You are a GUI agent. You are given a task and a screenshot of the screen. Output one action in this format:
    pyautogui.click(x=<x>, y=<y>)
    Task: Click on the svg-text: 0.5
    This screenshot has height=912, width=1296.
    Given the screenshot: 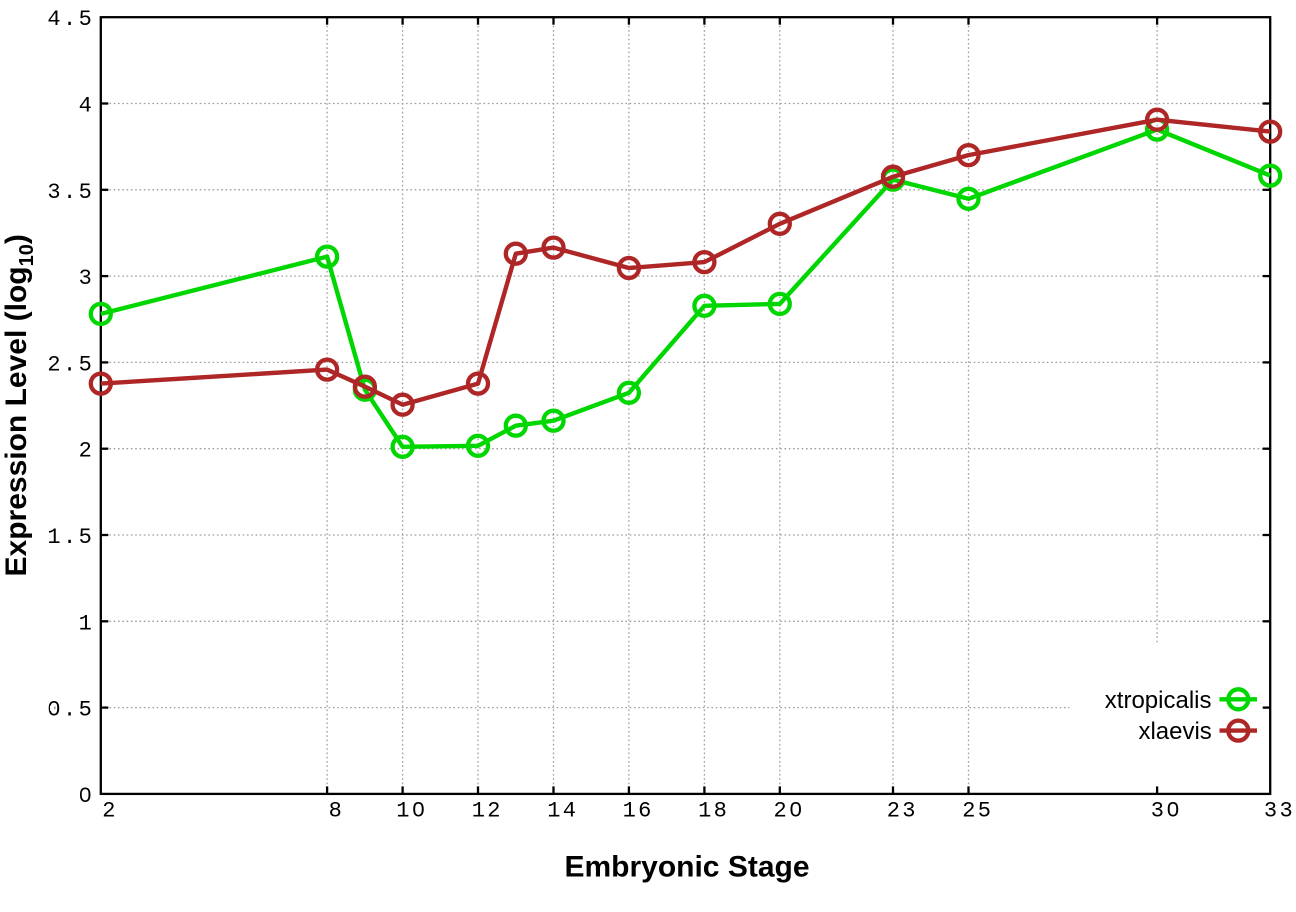 What is the action you would take?
    pyautogui.click(x=70, y=710)
    